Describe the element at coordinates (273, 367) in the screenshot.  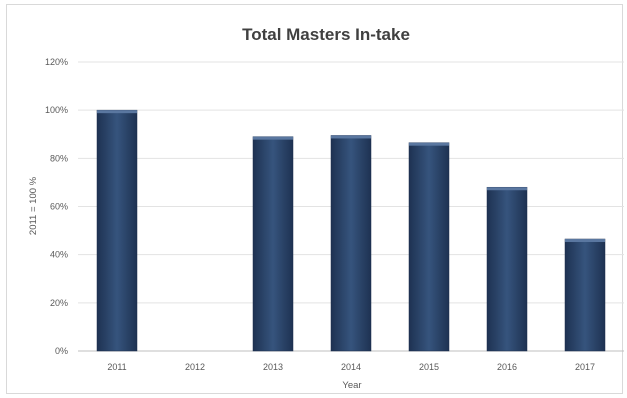
I see `x-tick-label: 2013` at that location.